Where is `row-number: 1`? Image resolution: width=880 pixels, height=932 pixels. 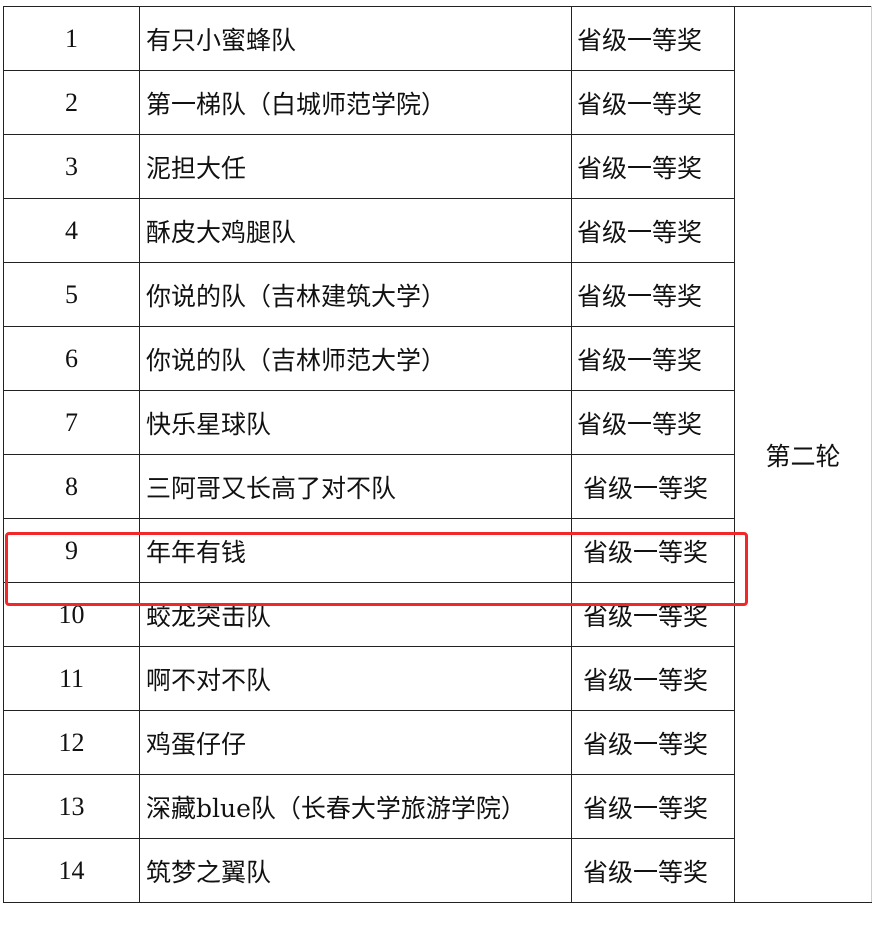 row-number: 1 is located at coordinates (71, 38).